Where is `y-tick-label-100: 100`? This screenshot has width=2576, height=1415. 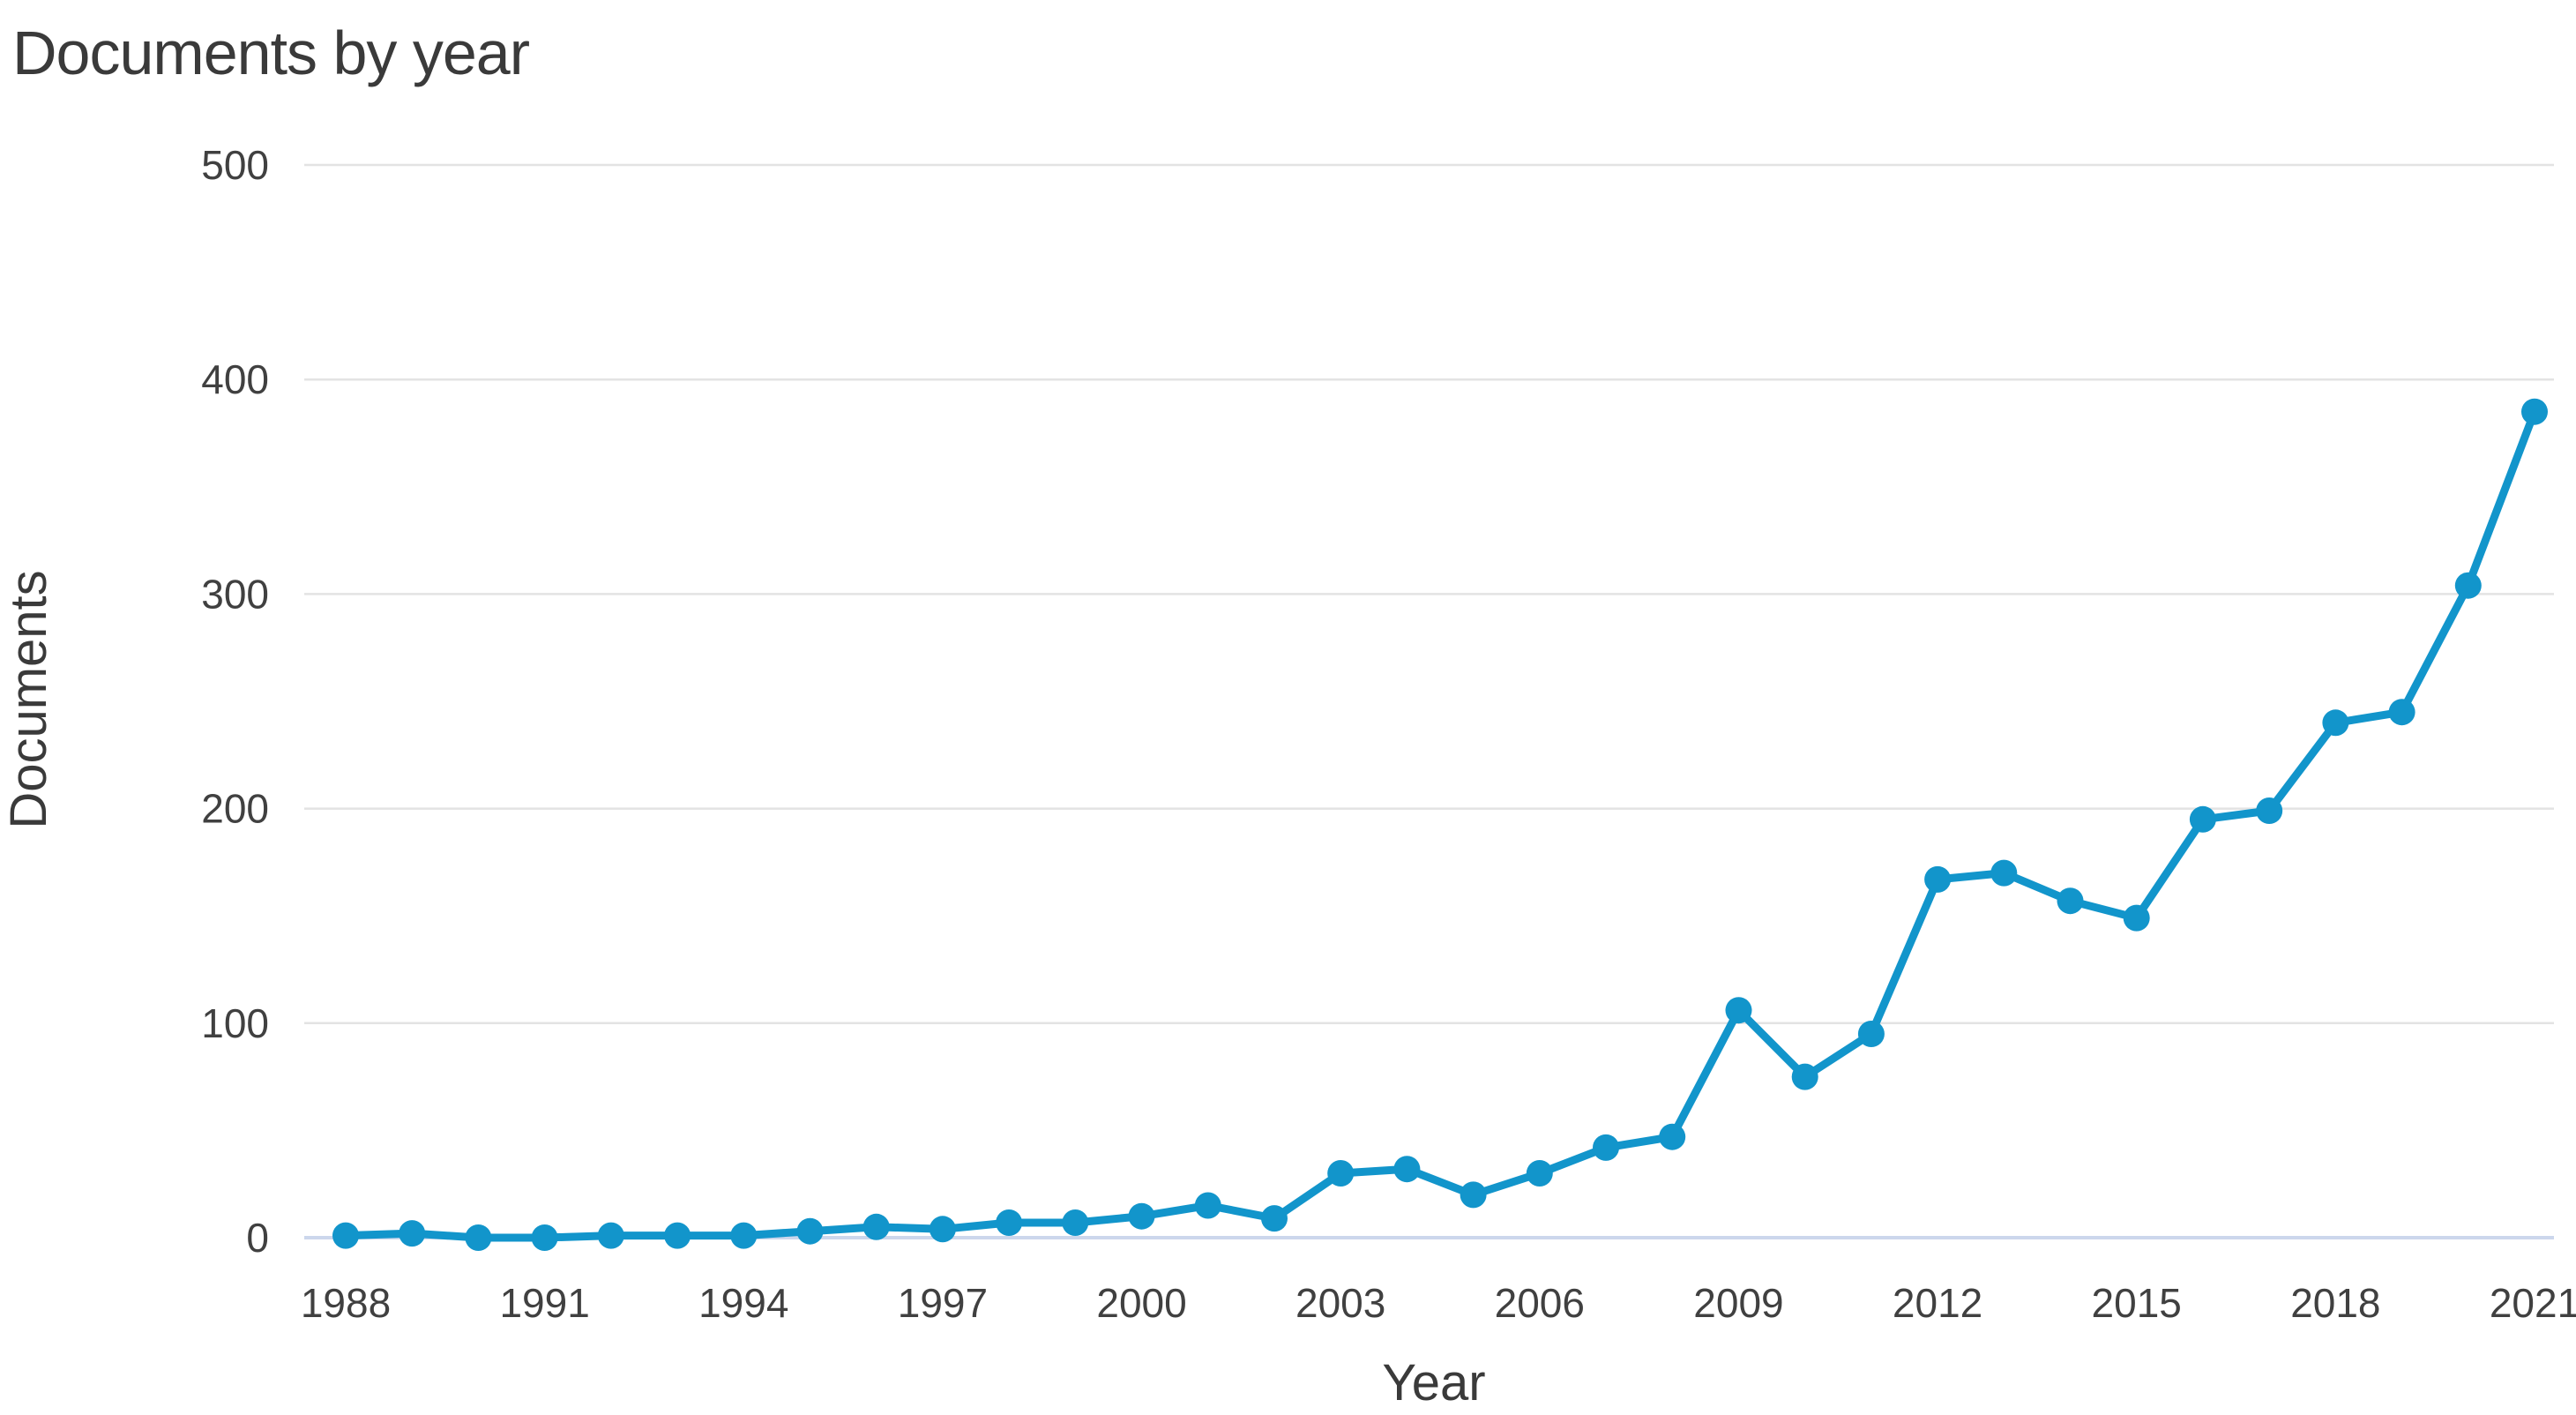
y-tick-label-100: 100 is located at coordinates (235, 1023).